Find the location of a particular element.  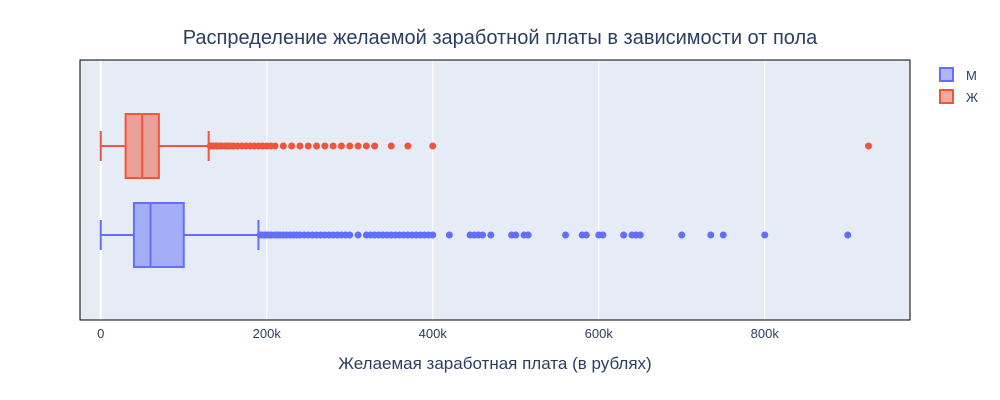

x-tick-label: 400k is located at coordinates (433, 333).